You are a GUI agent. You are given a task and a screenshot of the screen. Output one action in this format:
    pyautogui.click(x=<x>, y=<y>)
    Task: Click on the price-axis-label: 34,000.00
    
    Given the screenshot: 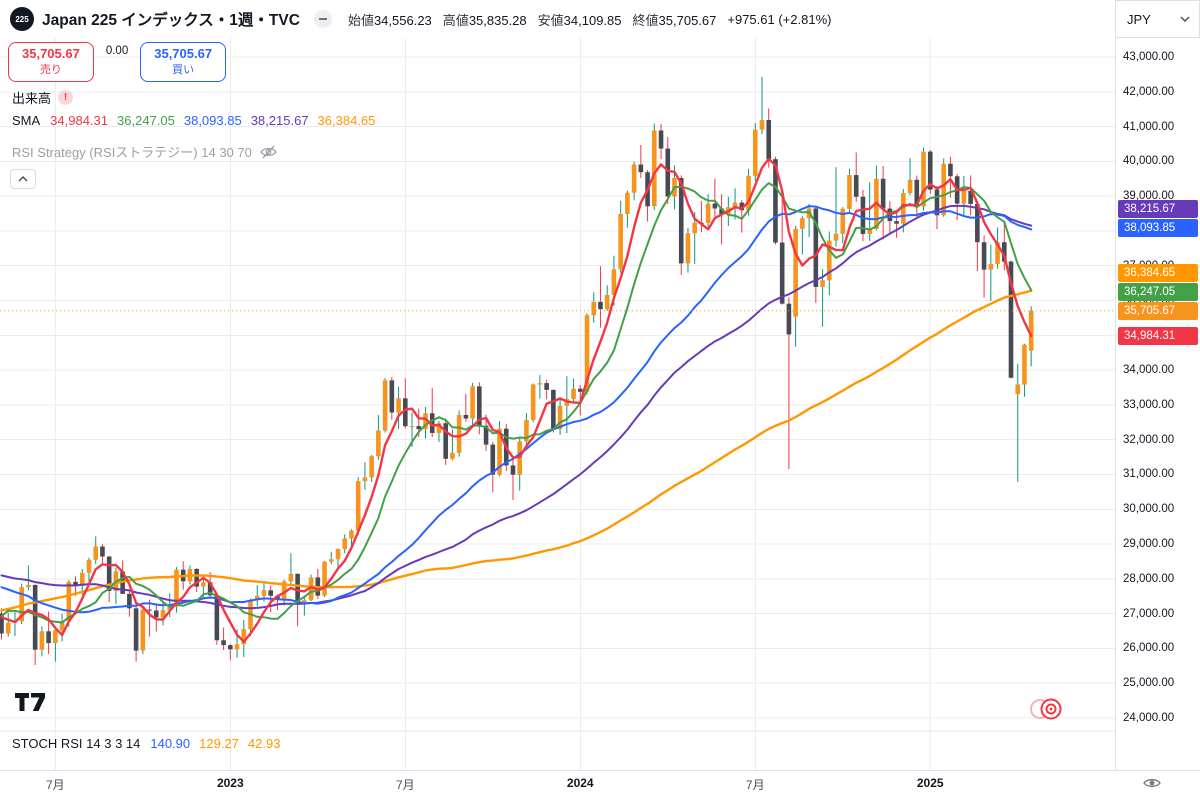 What is the action you would take?
    pyautogui.click(x=1149, y=370)
    